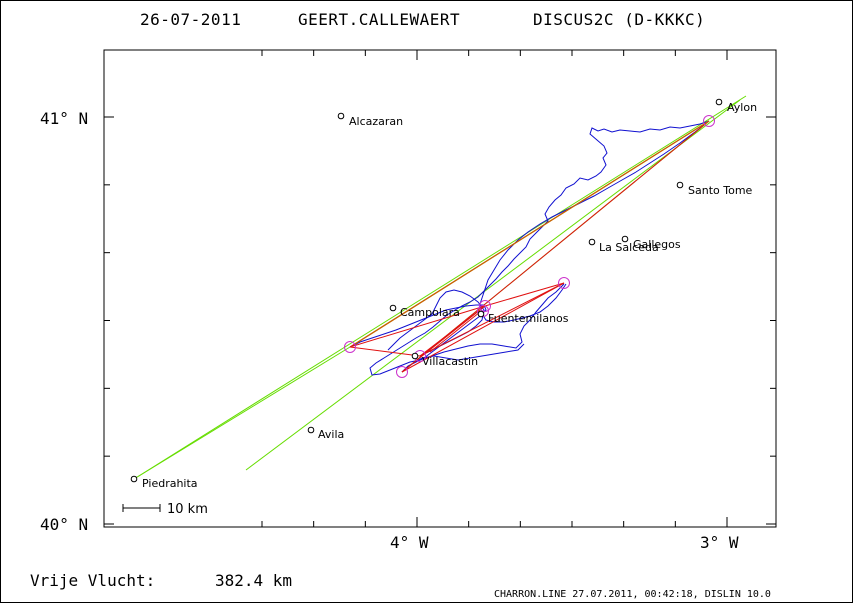 Image resolution: width=853 pixels, height=603 pixels. Describe the element at coordinates (409, 542) in the screenshot. I see `lon-label-4w: 4° W` at that location.